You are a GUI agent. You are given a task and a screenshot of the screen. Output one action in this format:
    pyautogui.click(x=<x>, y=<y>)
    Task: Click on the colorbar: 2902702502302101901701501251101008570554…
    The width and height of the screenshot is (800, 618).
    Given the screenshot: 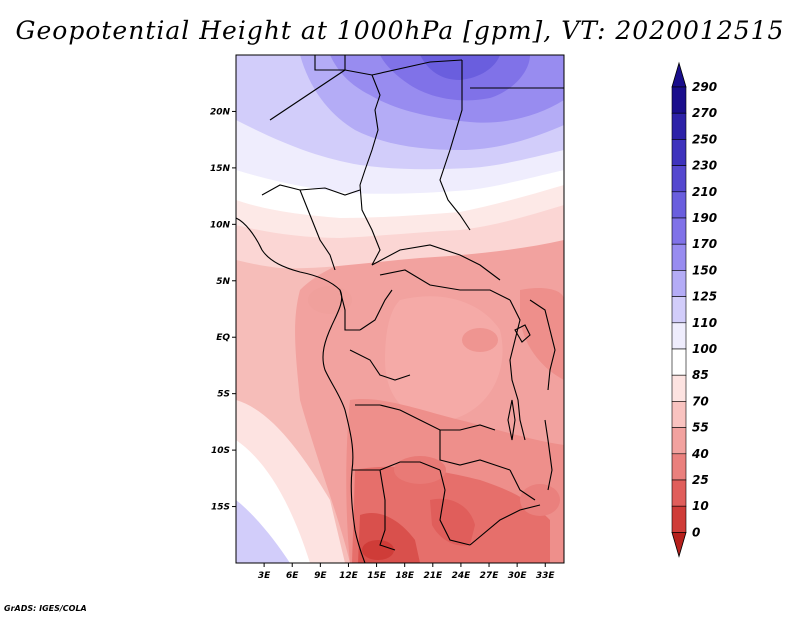 What is the action you would take?
    pyautogui.click(x=694, y=309)
    